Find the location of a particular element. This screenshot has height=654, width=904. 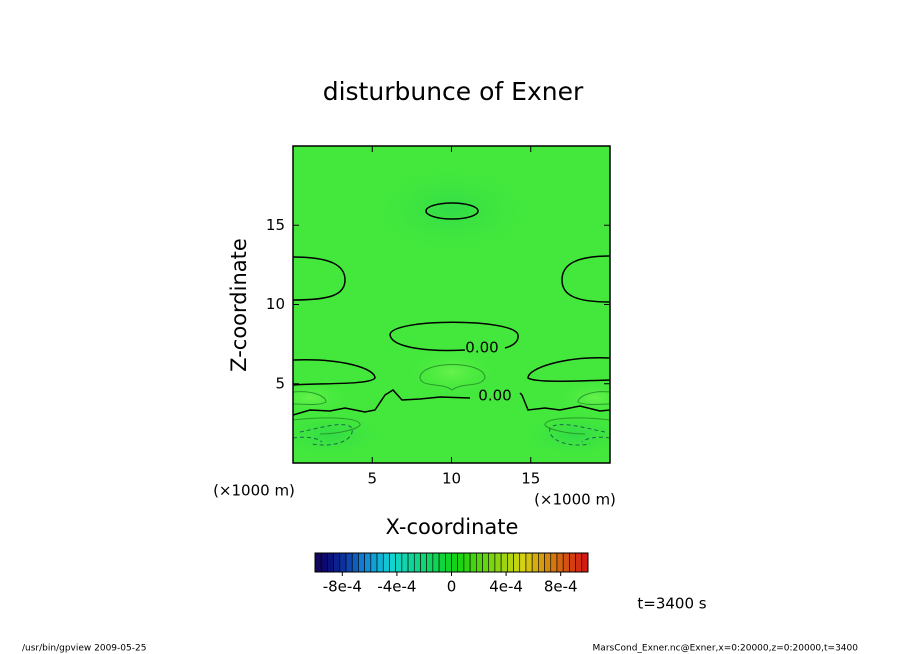

annotation: t=3400 s is located at coordinates (671, 604).